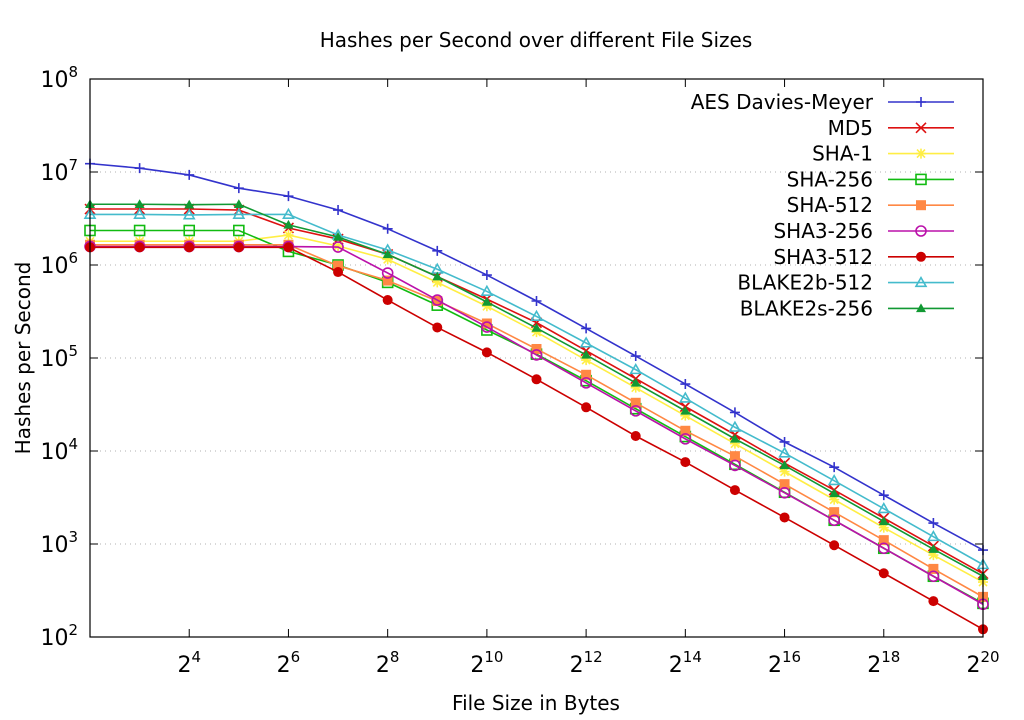  What do you see at coordinates (23, 358) in the screenshot?
I see `y-axis-label: Hashes per Second` at bounding box center [23, 358].